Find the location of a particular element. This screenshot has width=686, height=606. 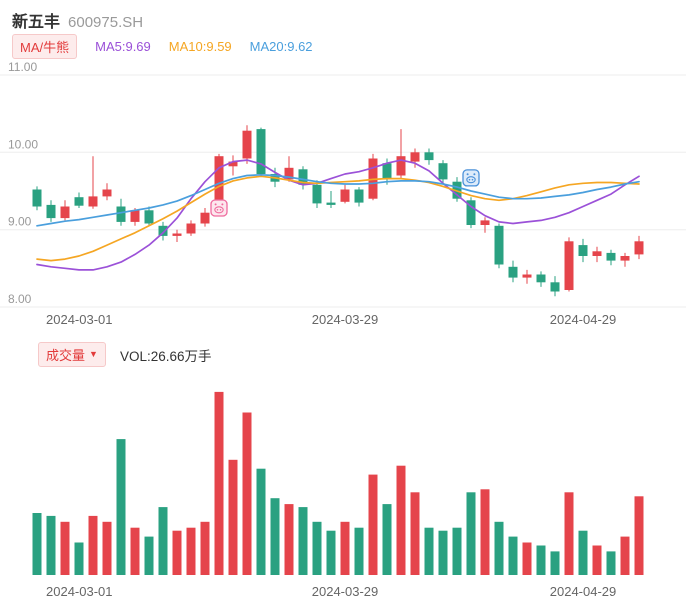

y-axis-label: 11.00 is located at coordinates (22, 67).